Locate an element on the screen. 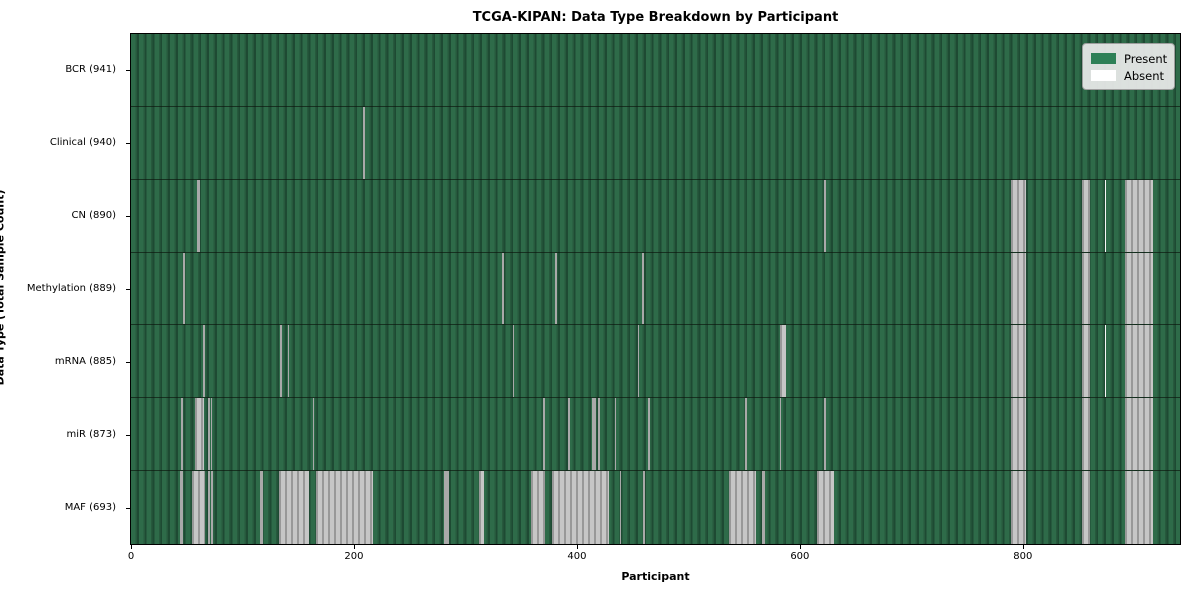 The height and width of the screenshot is (600, 1200). legend-entry-absent: Absent is located at coordinates (1128, 75).